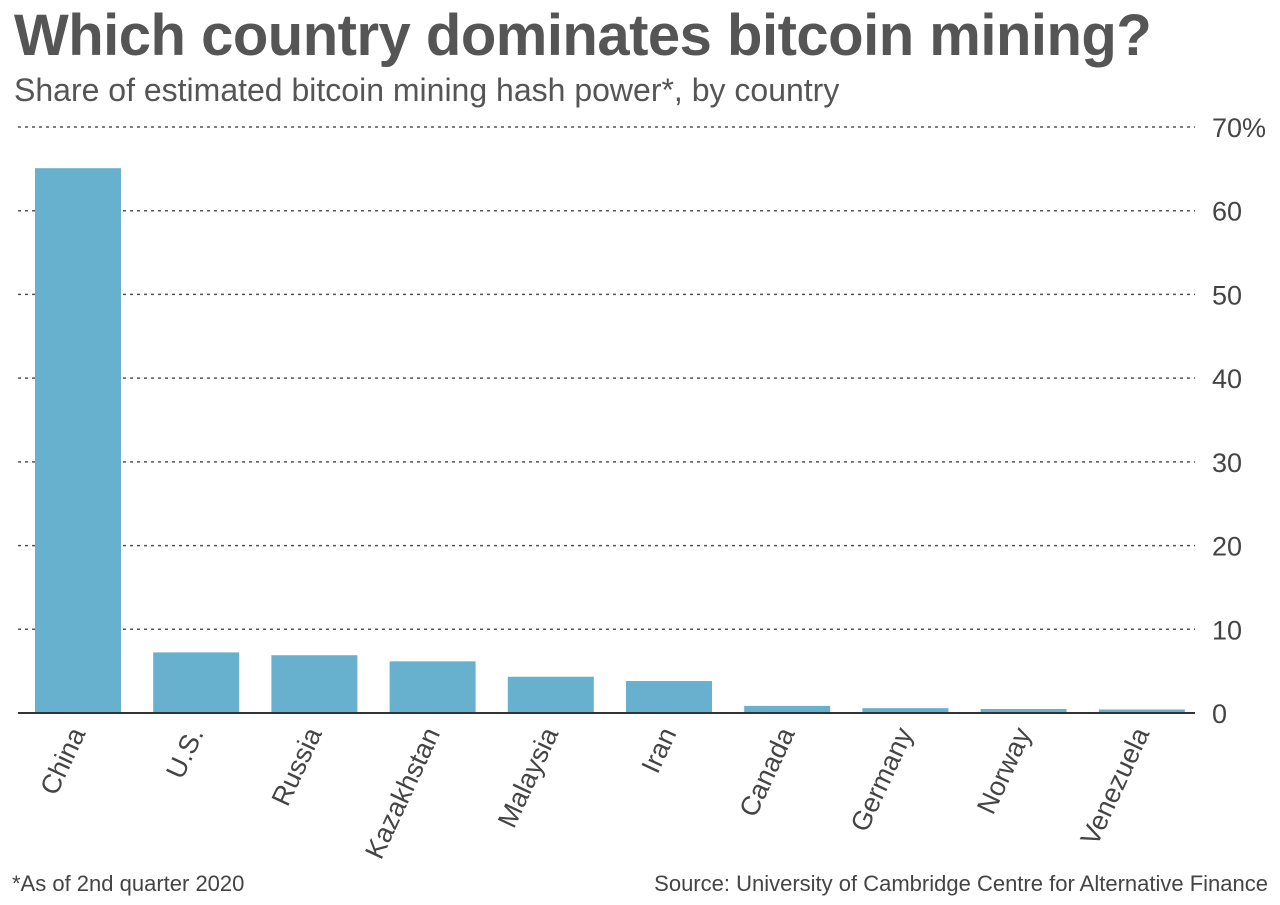 The height and width of the screenshot is (905, 1280). I want to click on bar-russia, so click(314, 684).